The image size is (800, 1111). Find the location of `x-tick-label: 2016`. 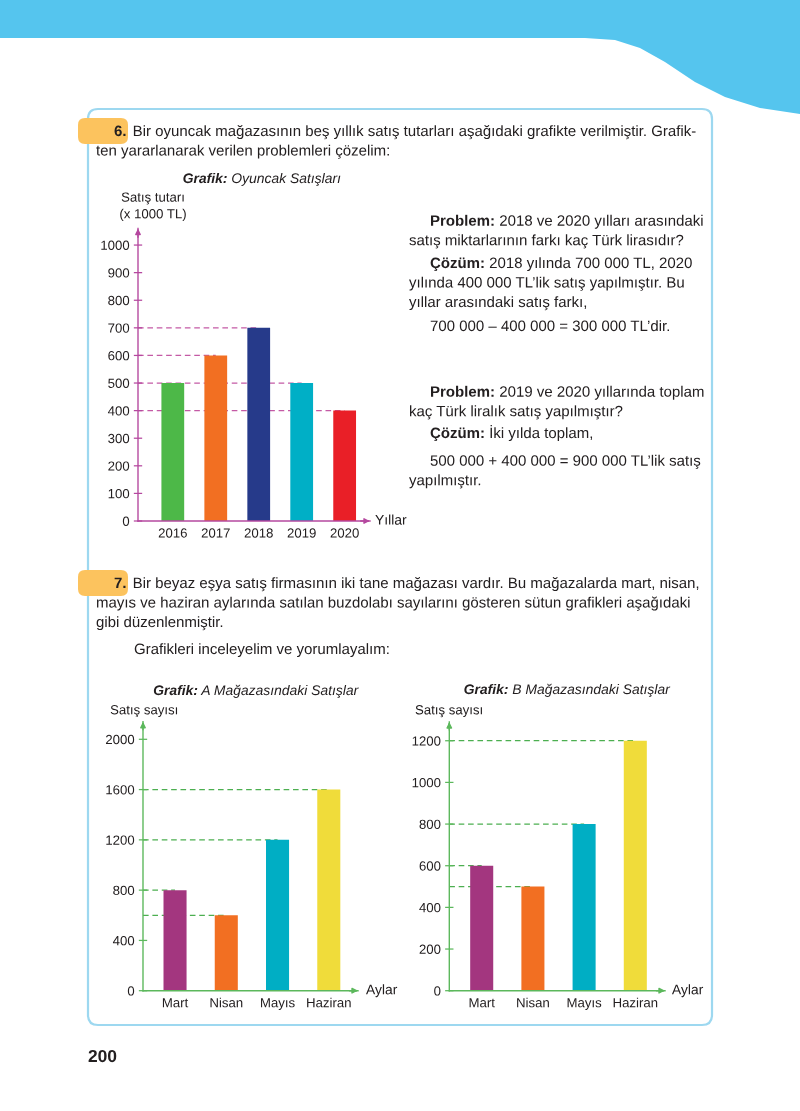

x-tick-label: 2016 is located at coordinates (172, 533).